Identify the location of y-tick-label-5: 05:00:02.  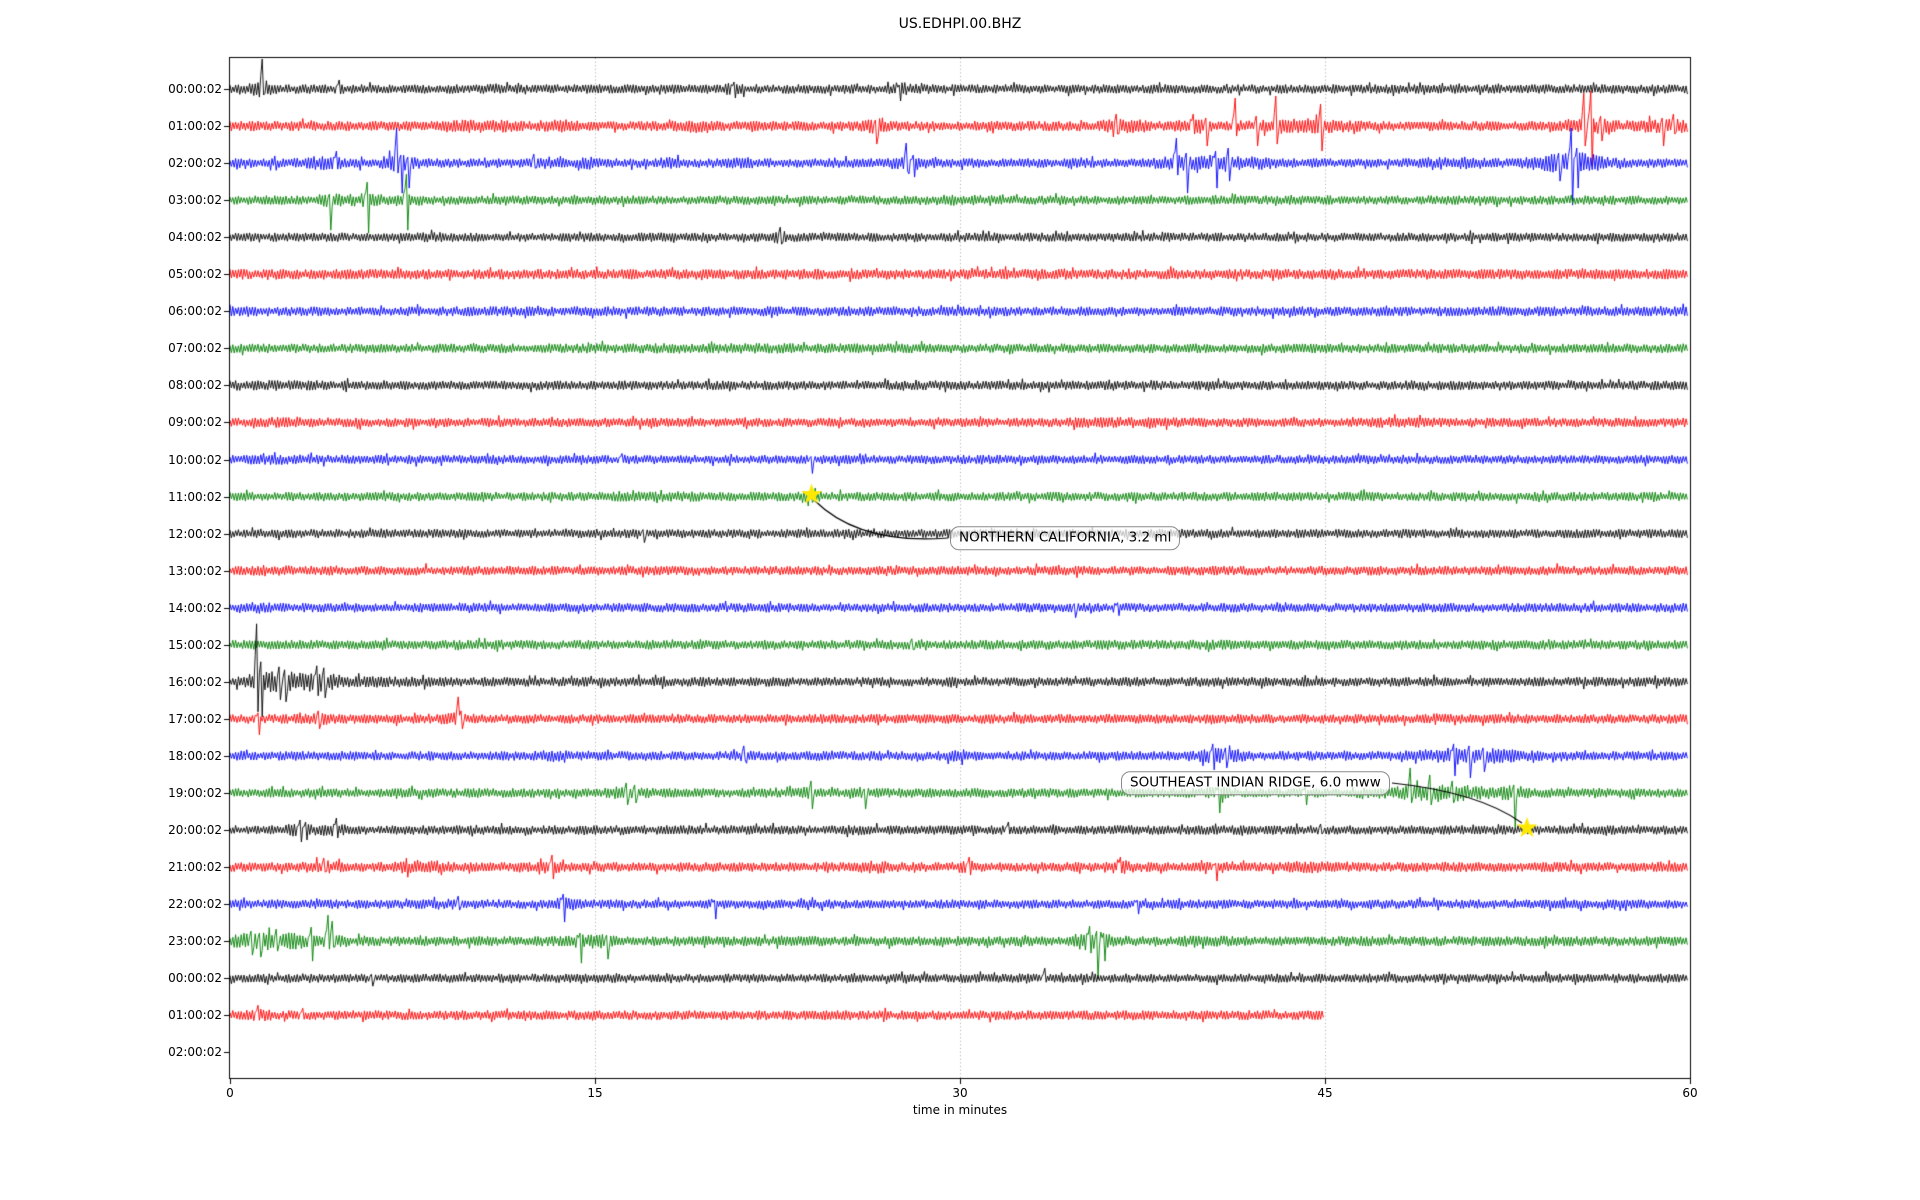
(195, 274).